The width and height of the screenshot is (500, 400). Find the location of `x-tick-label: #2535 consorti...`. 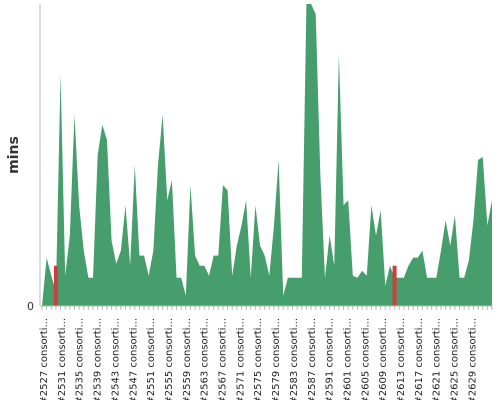

x-tick-label: #2535 consorti... is located at coordinates (80, 359).